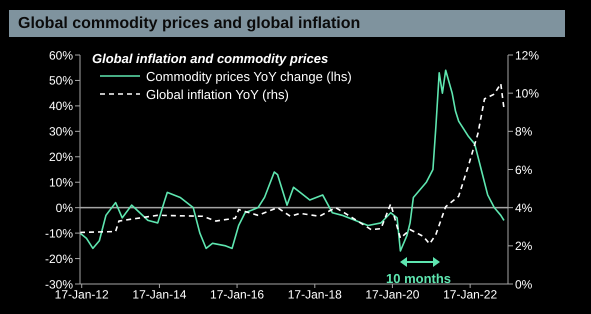 The width and height of the screenshot is (591, 314). Describe the element at coordinates (524, 207) in the screenshot. I see `y2-tick-label: 4%` at that location.